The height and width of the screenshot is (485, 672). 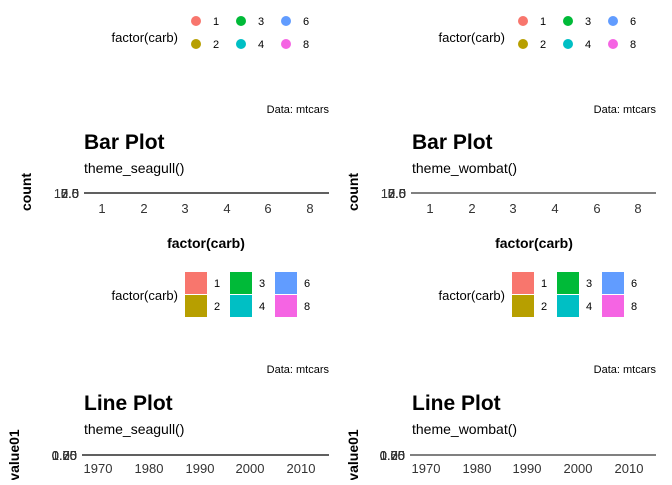 I want to click on chart-subtitle: theme_wombat(), so click(x=464, y=429).